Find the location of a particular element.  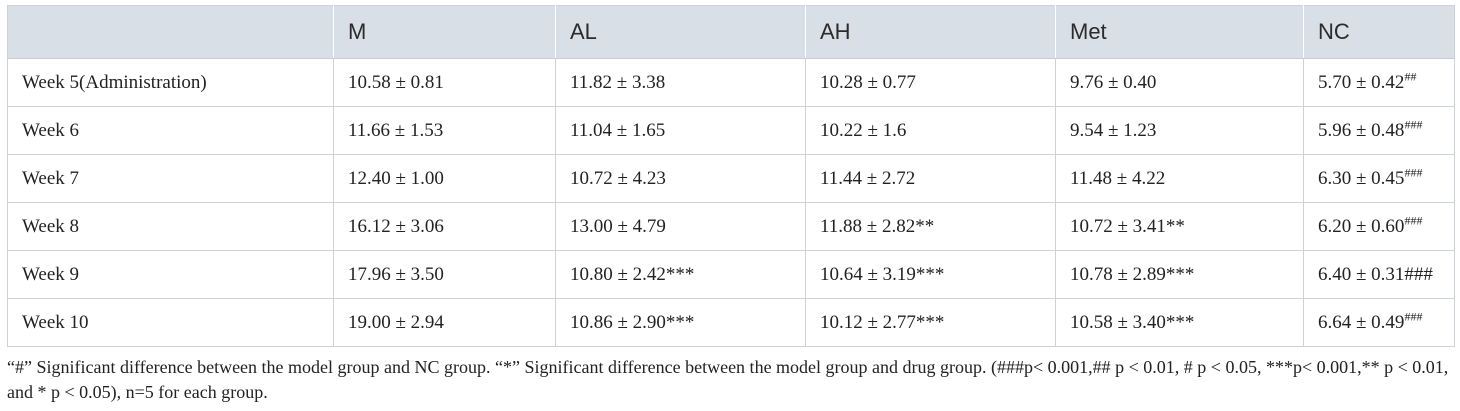

table-cell: 6.40 ± 0.31### is located at coordinates (1379, 274).